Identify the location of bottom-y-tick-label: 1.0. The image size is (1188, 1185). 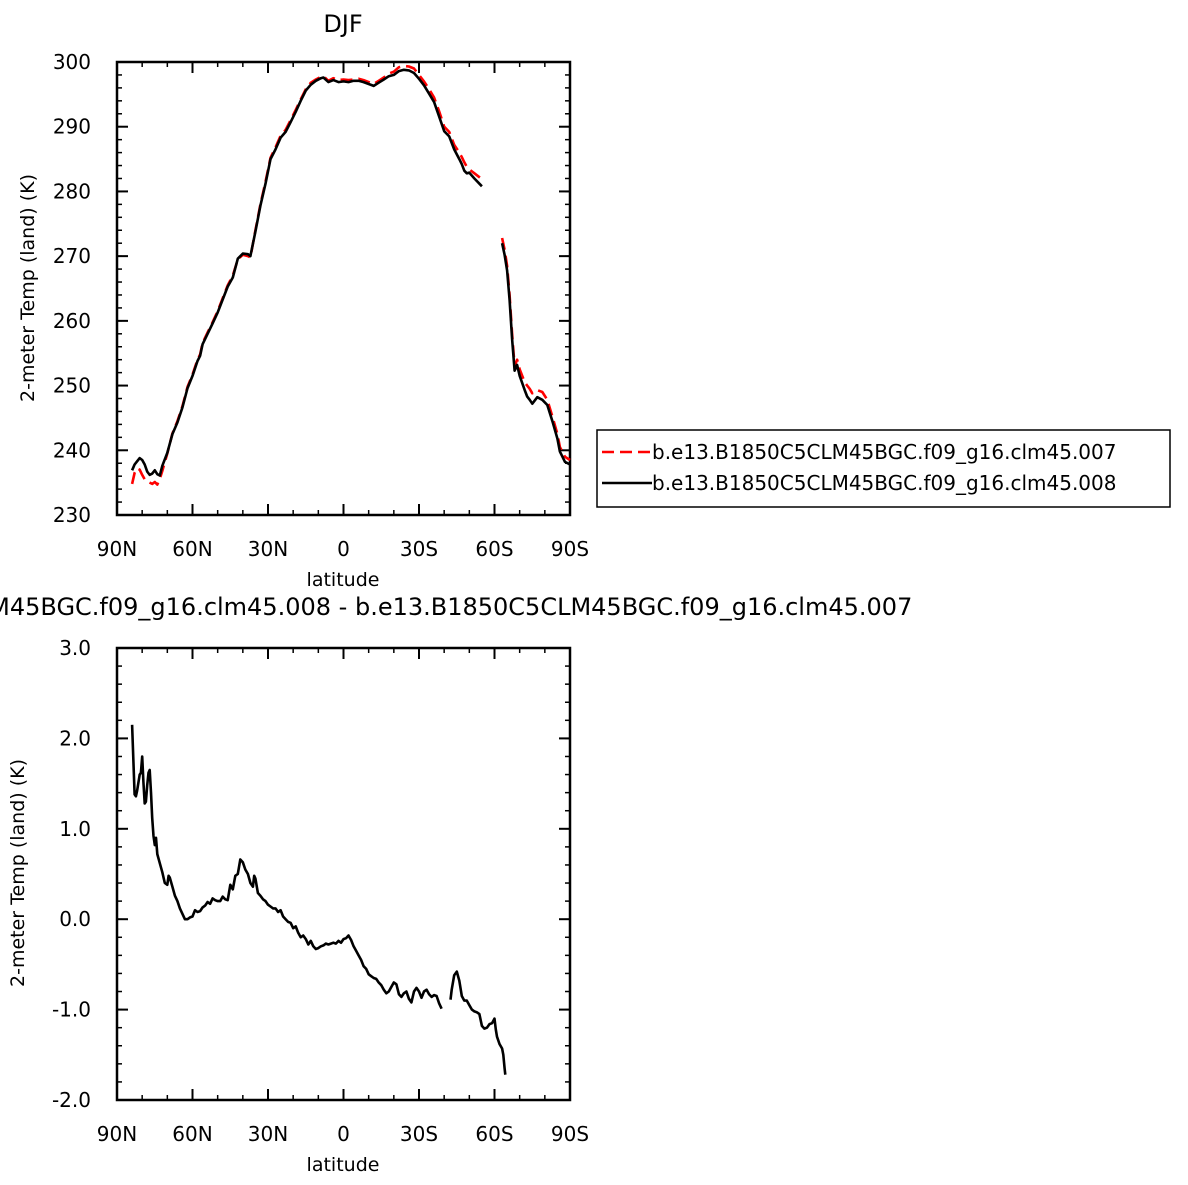
(75, 829).